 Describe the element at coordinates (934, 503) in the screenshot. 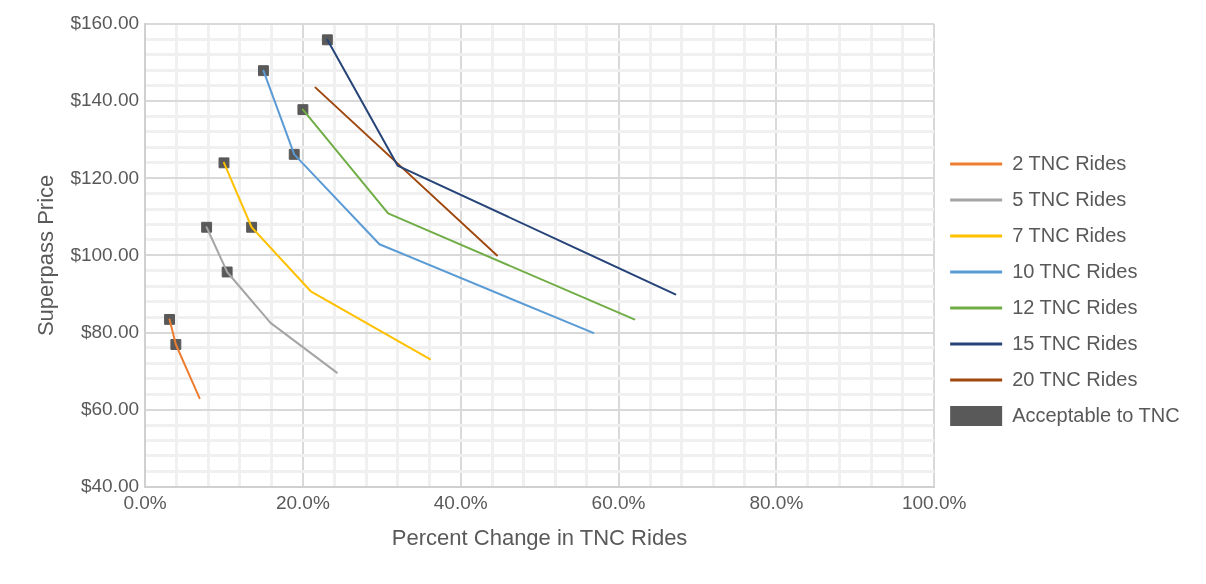

I see `x-tick-label: 100.0%` at that location.